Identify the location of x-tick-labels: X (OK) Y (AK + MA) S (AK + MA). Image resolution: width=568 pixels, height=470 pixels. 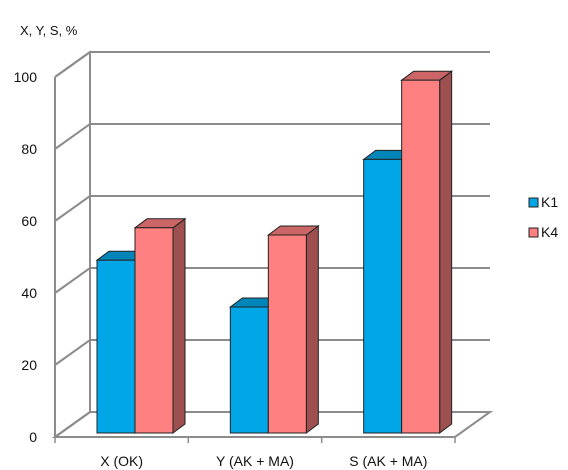
(263, 461).